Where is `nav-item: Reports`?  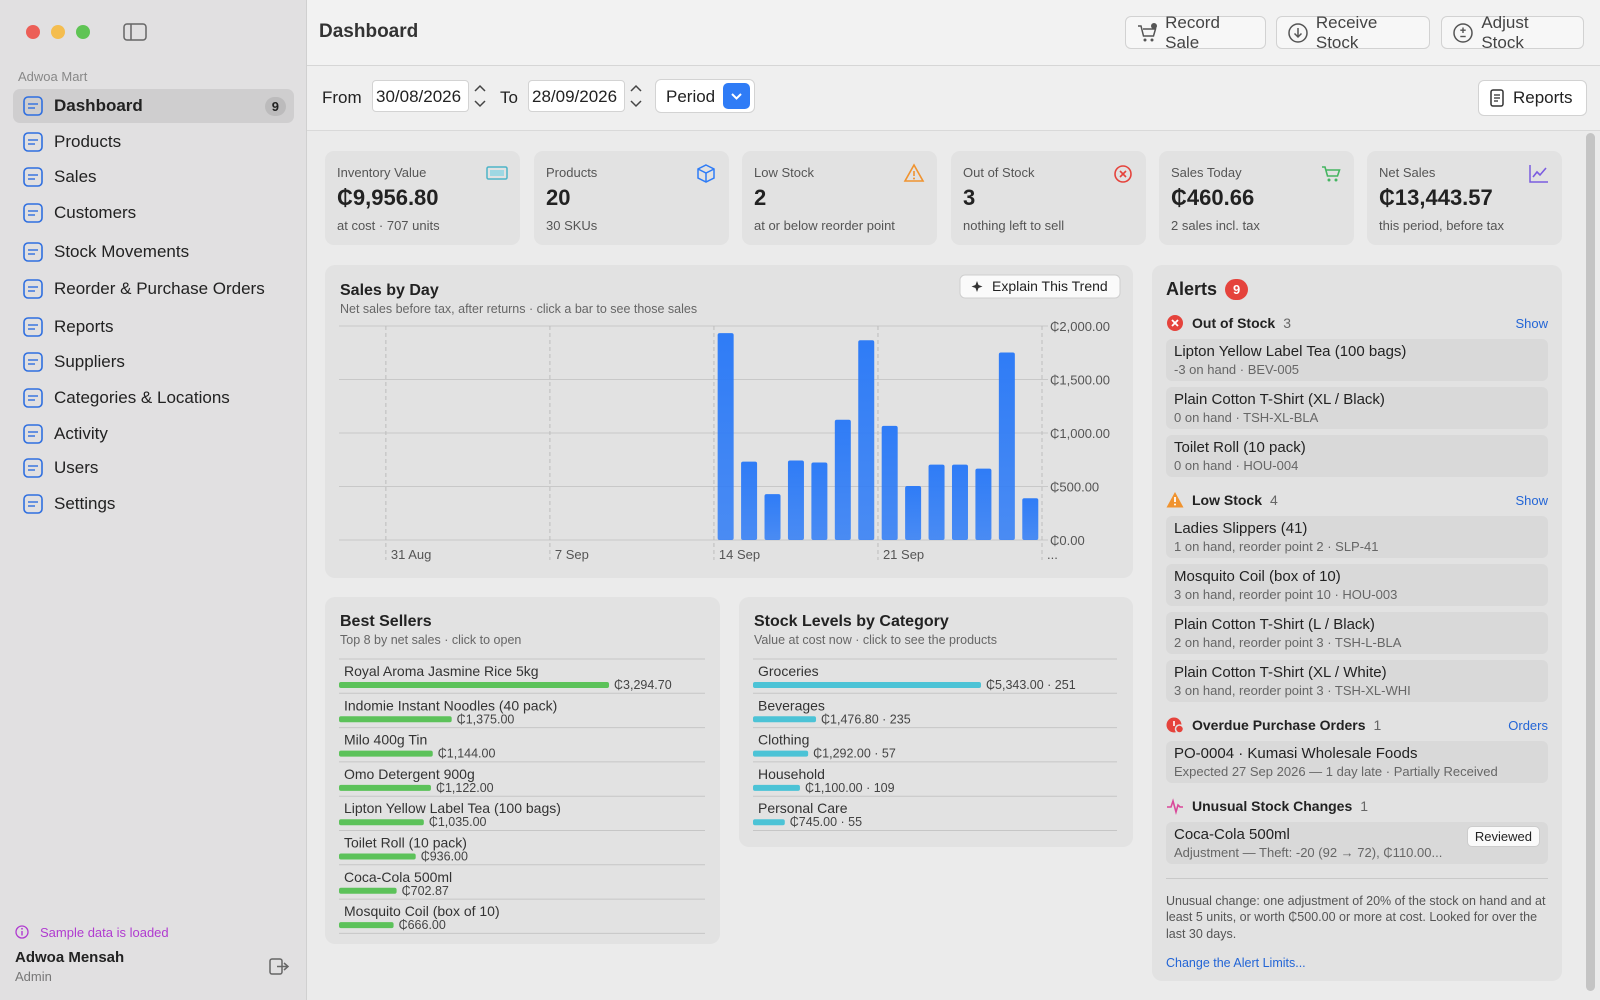
nav-item: Reports is located at coordinates (153, 327).